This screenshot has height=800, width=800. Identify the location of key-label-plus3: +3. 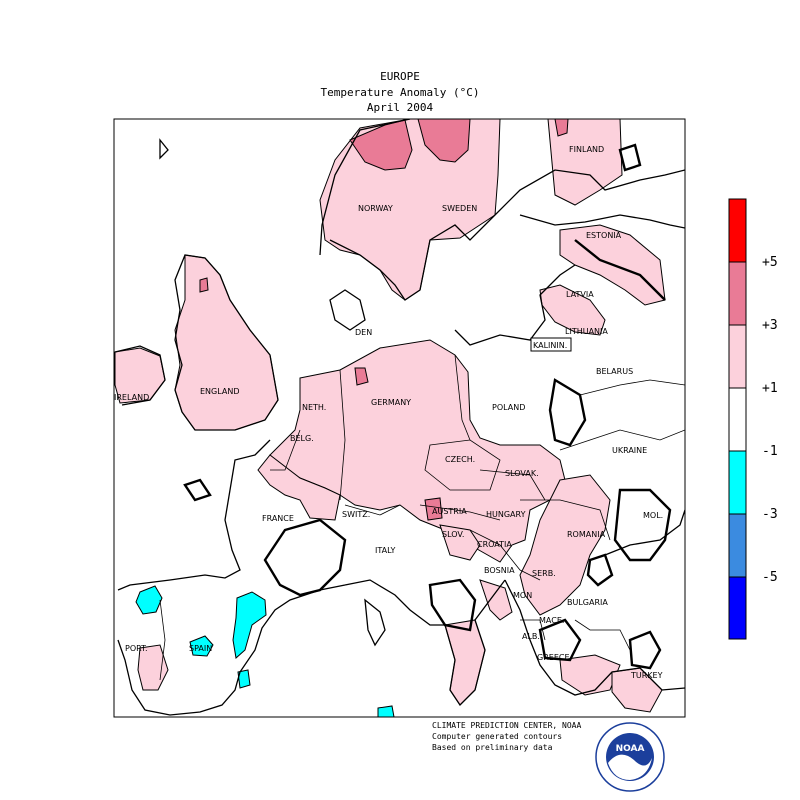
(770, 325).